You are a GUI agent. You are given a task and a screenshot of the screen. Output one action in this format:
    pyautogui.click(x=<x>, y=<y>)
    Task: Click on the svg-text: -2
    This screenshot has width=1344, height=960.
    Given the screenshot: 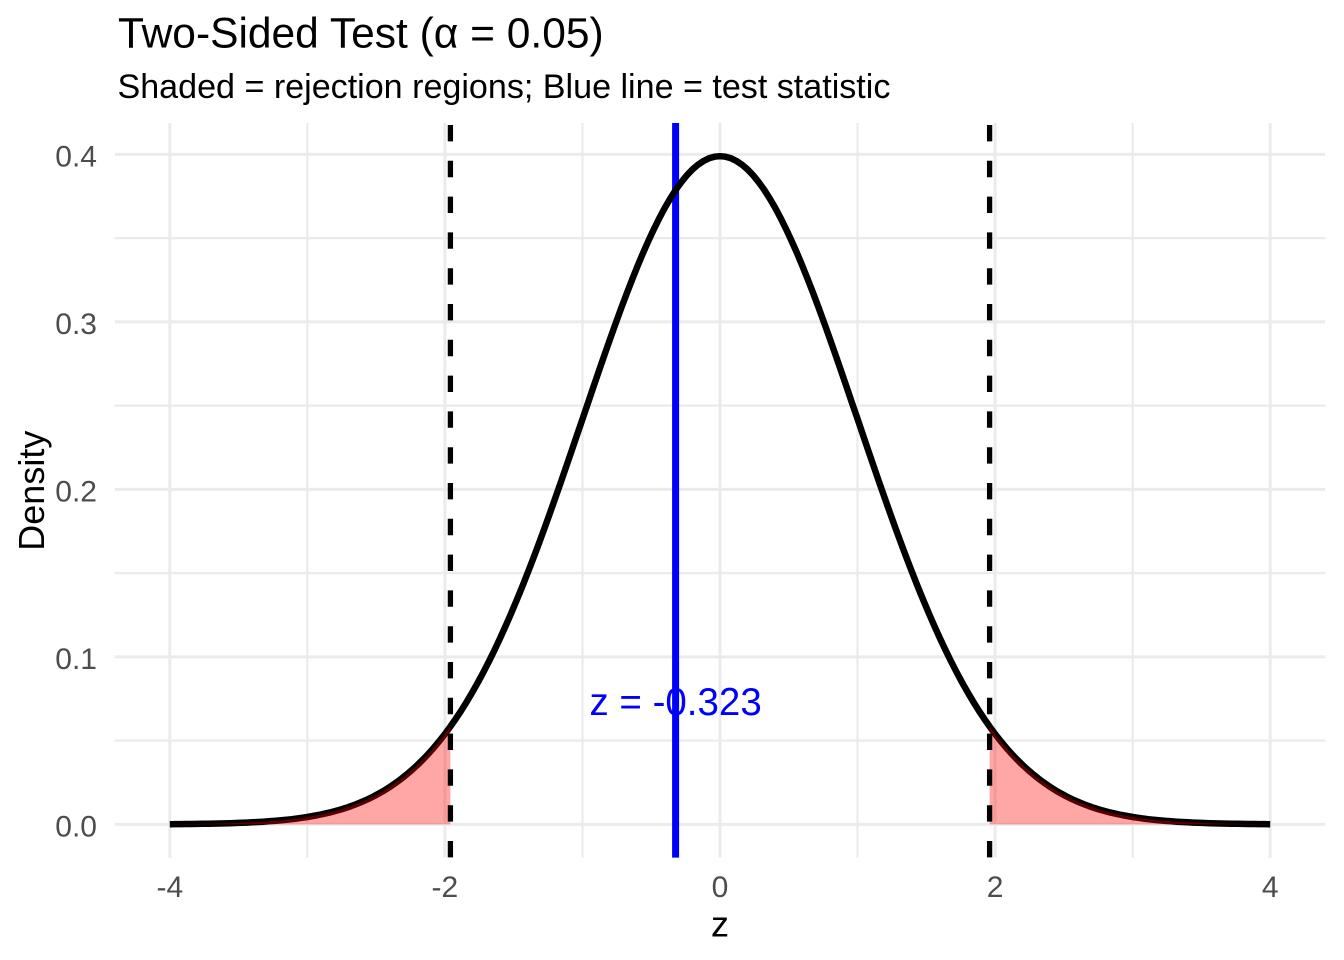 What is the action you would take?
    pyautogui.click(x=445, y=887)
    